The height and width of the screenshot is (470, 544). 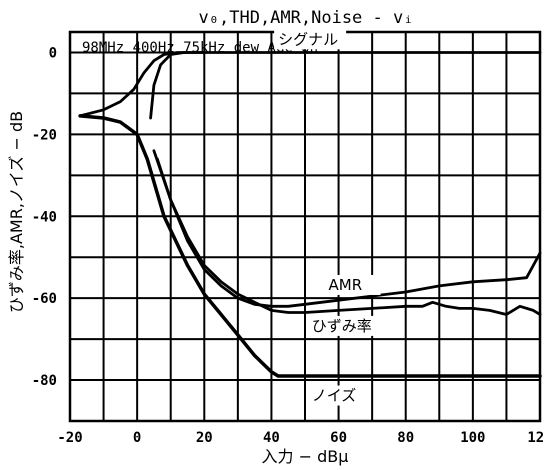 I want to click on signal-label-bg, so click(x=310, y=39).